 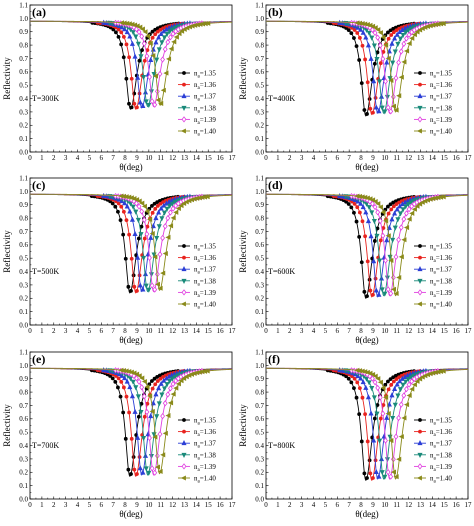 What do you see at coordinates (441, 294) in the screenshot?
I see `legend-entry: na=1.39` at bounding box center [441, 294].